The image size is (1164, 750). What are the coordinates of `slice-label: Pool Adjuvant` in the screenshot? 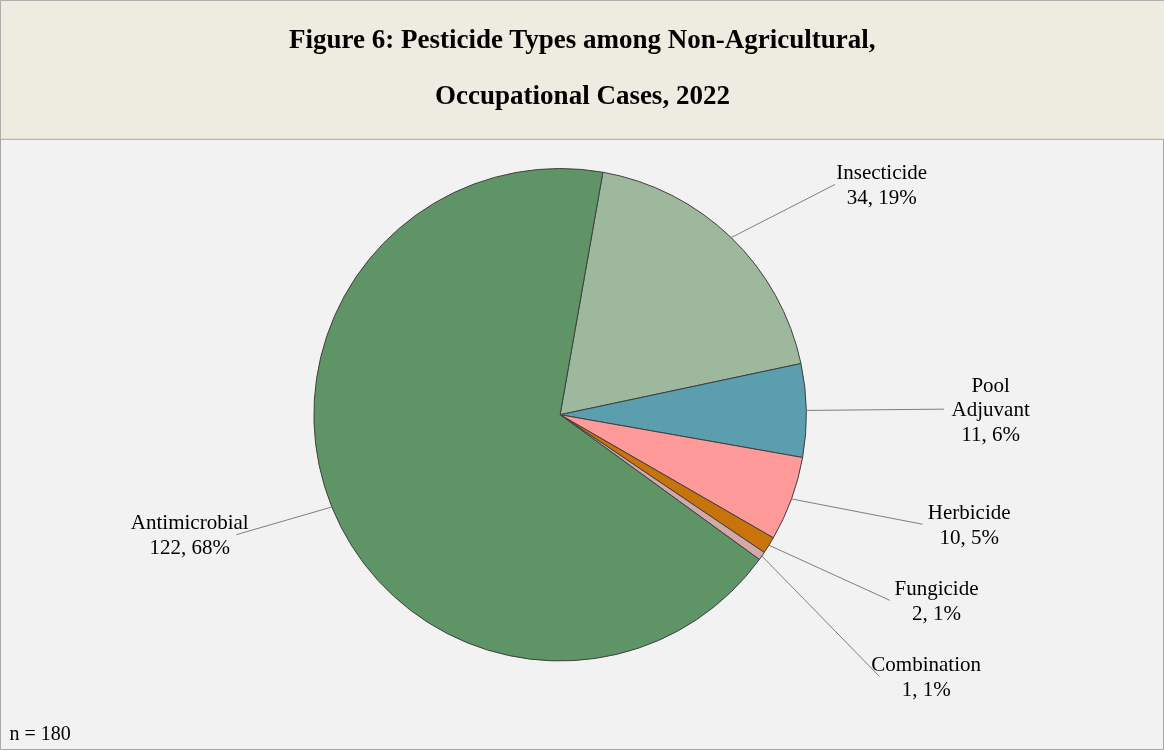 It's located at (990, 397).